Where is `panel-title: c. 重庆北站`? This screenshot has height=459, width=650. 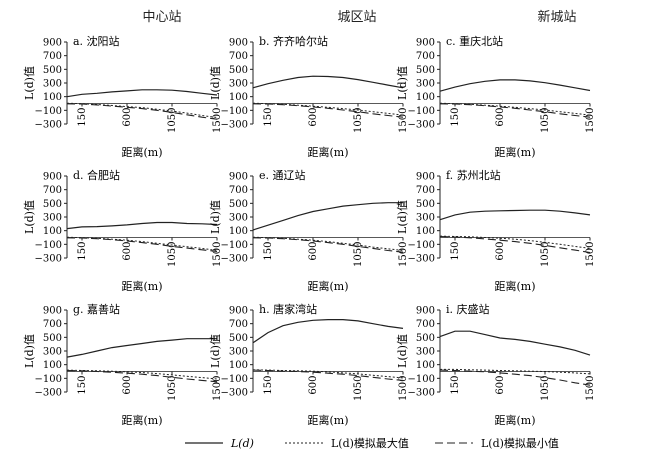 panel-title: c. 重庆北站 is located at coordinates (474, 41).